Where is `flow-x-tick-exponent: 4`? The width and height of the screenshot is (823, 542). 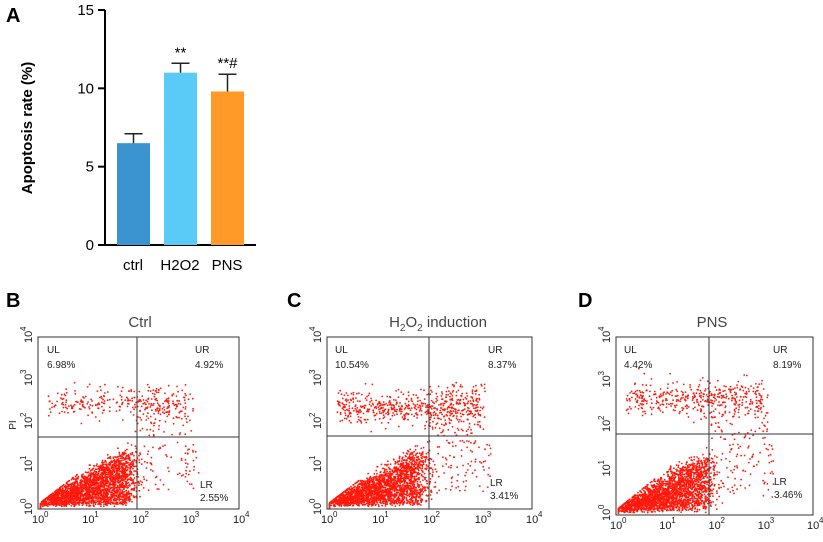
flow-x-tick-exponent: 4 is located at coordinates (247, 514).